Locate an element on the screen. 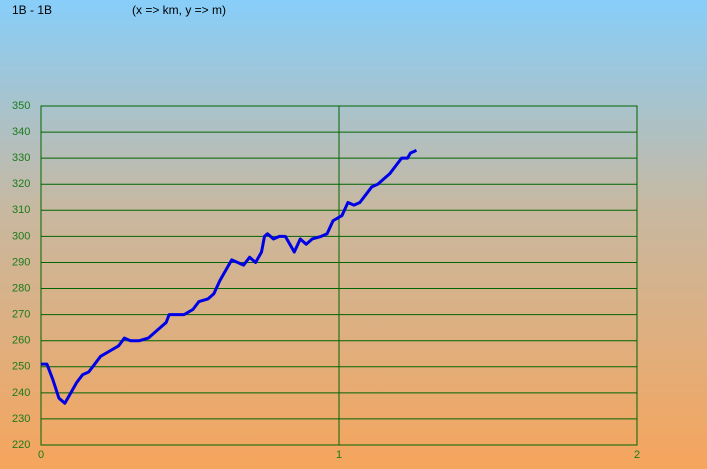 The width and height of the screenshot is (707, 469). y-tick-label: 300 is located at coordinates (21, 236).